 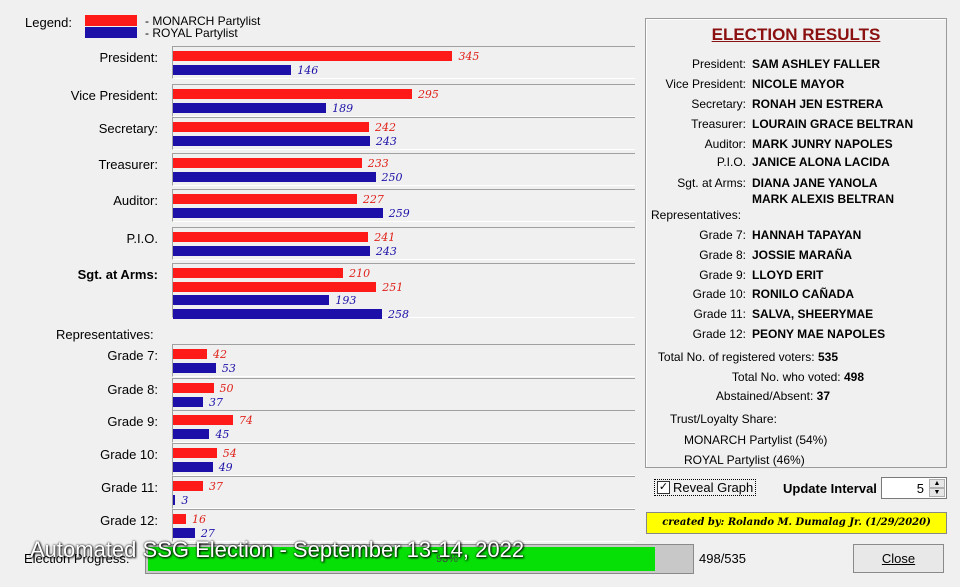 What do you see at coordinates (744, 460) in the screenshot?
I see `share-royal: ROYAL Partylist (46%)` at bounding box center [744, 460].